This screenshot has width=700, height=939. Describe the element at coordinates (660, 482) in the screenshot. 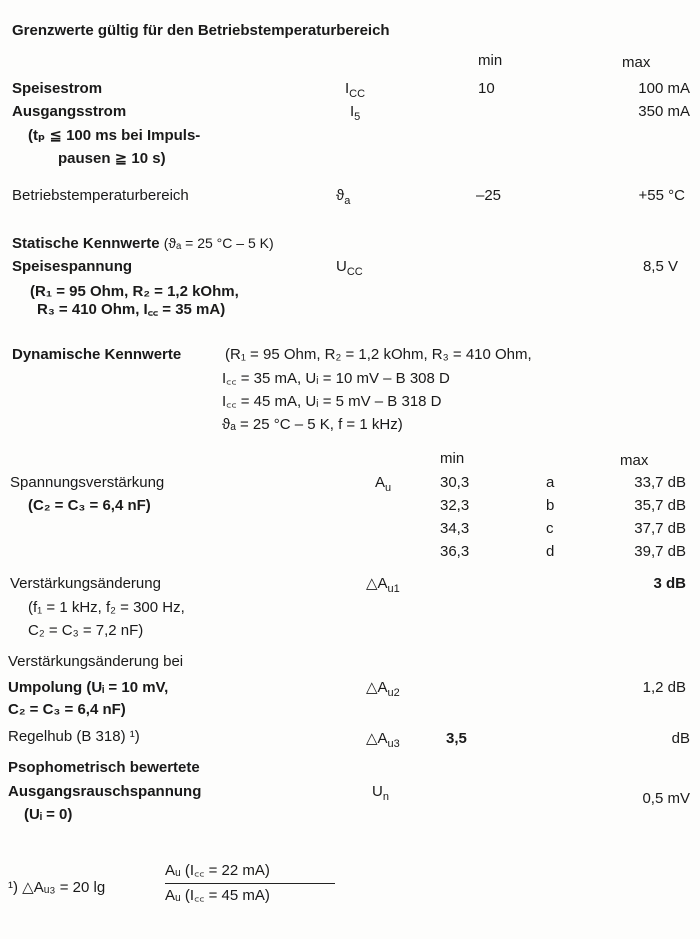

I see `gain-max: 33,7 dB` at that location.